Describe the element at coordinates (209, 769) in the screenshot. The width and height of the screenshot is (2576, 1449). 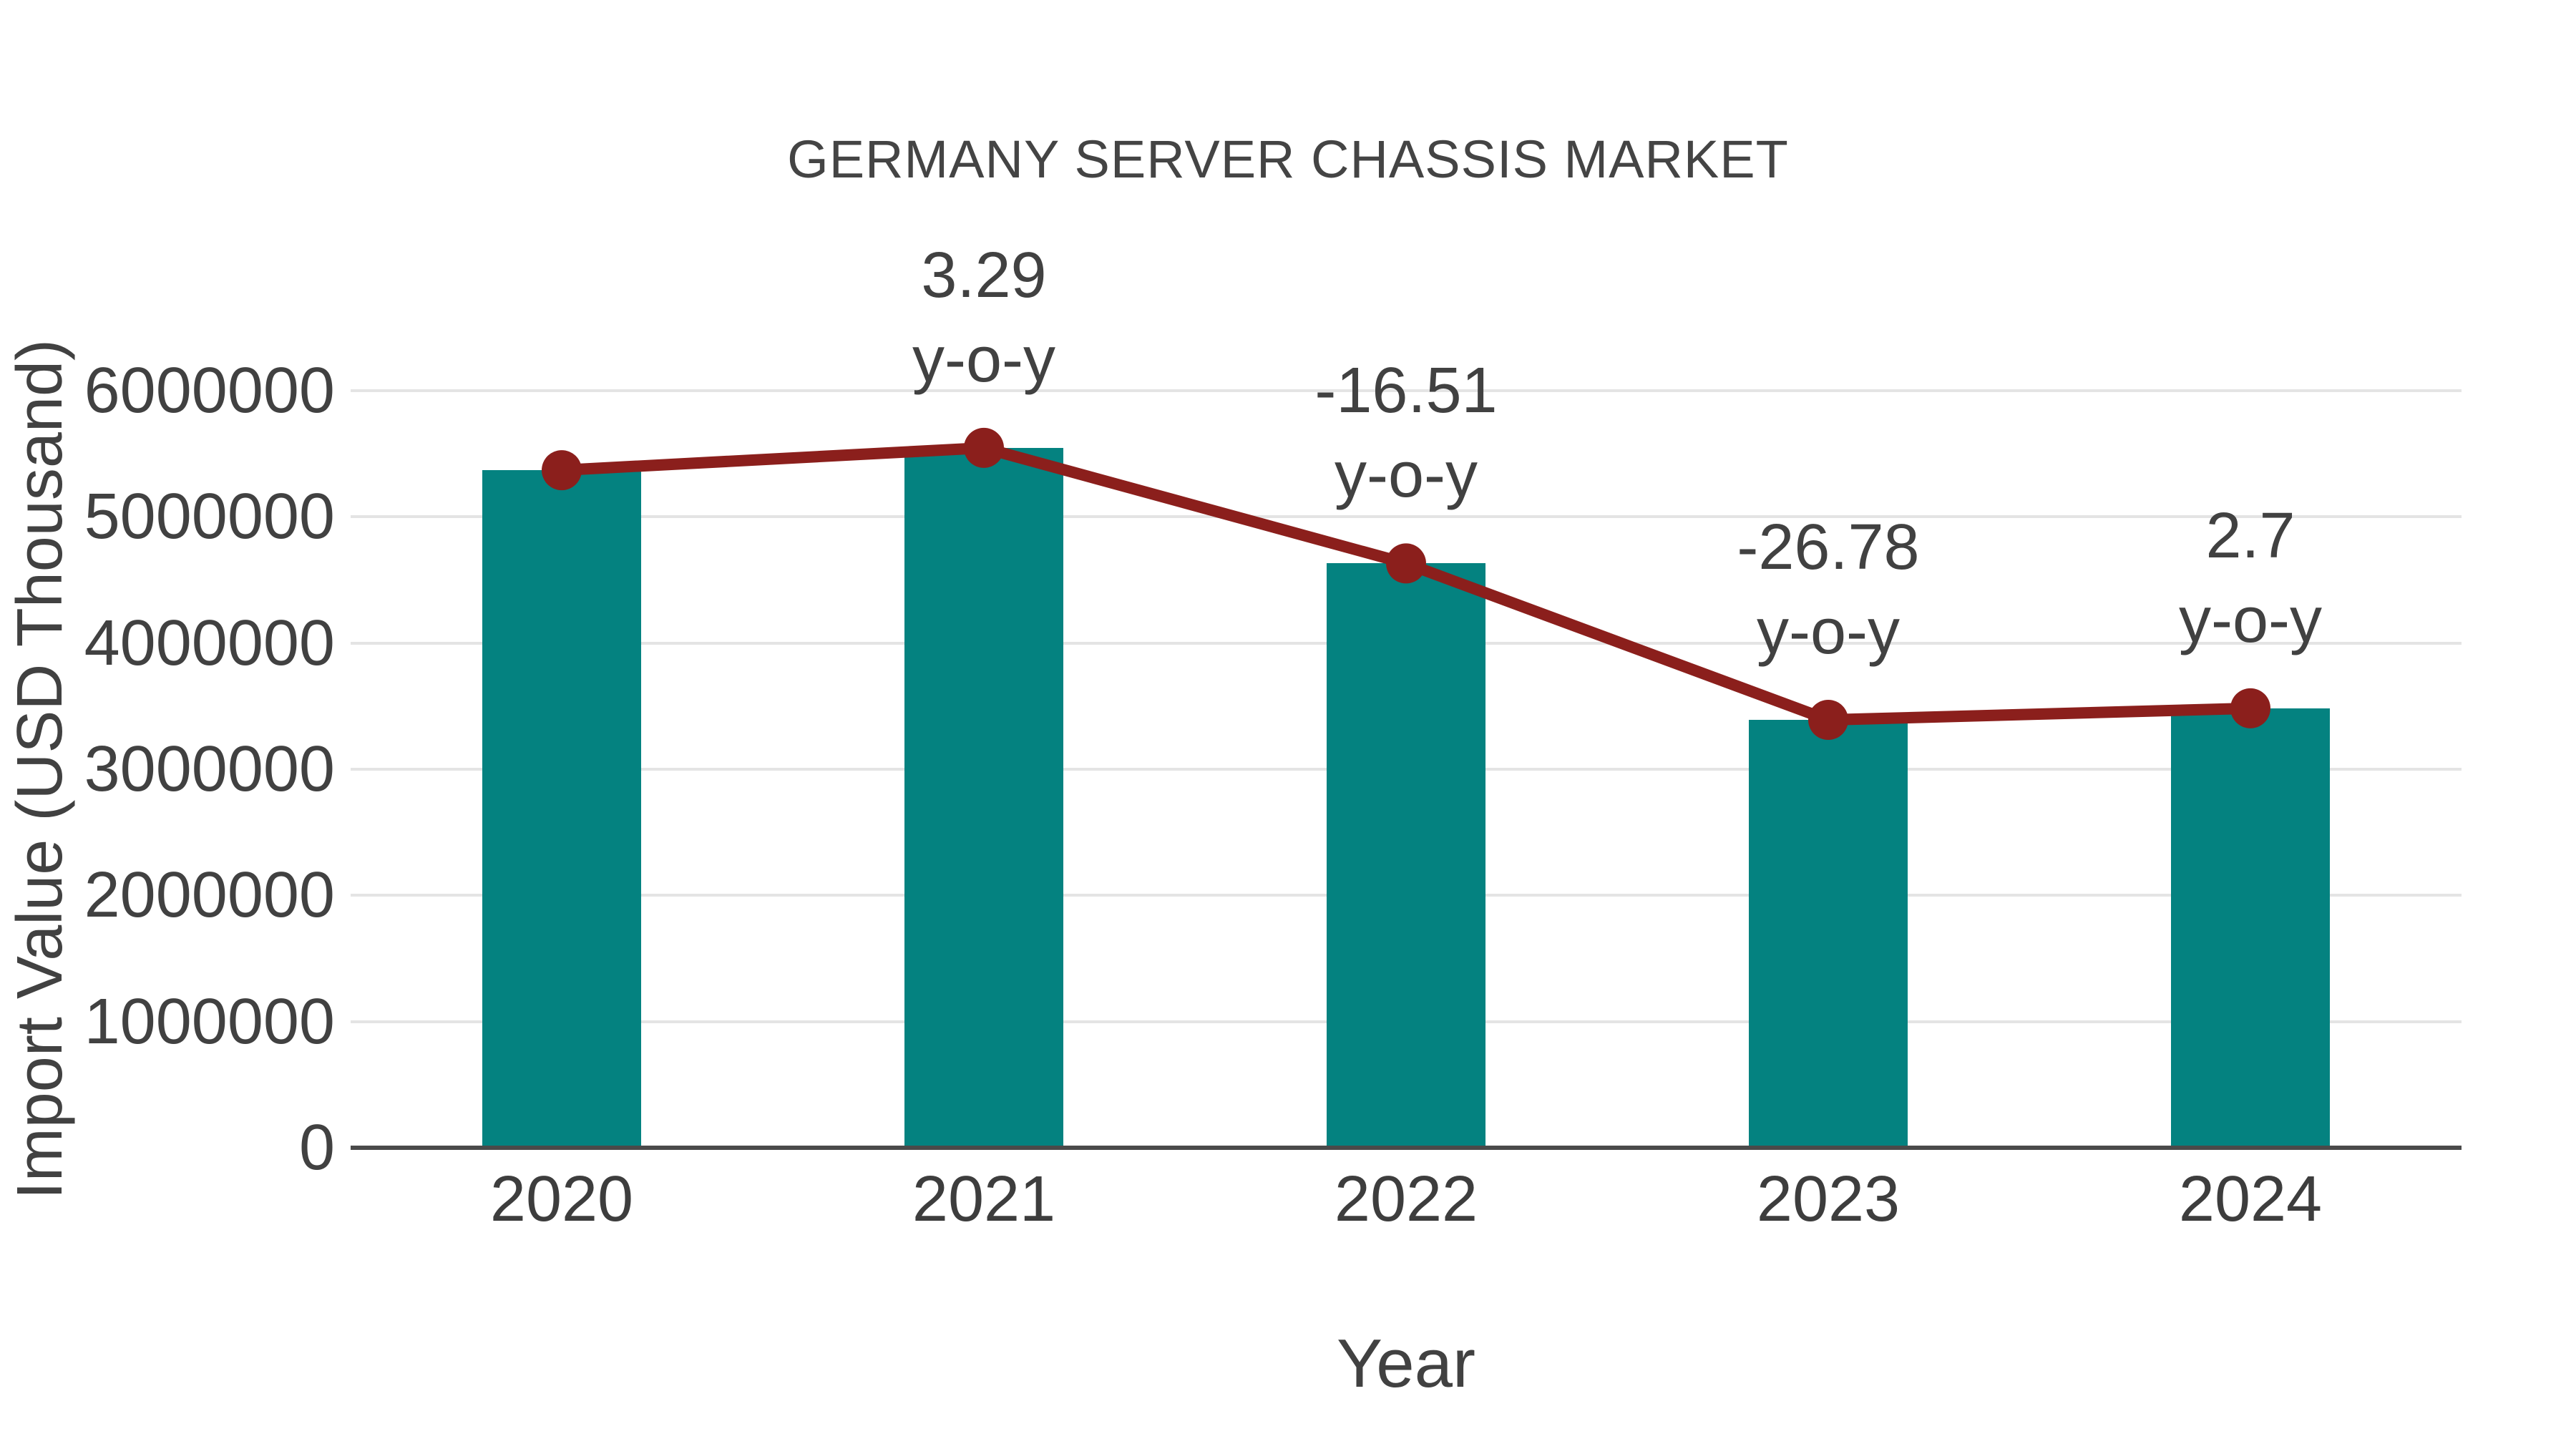
I see `y-tick-3000000: 3000000` at that location.